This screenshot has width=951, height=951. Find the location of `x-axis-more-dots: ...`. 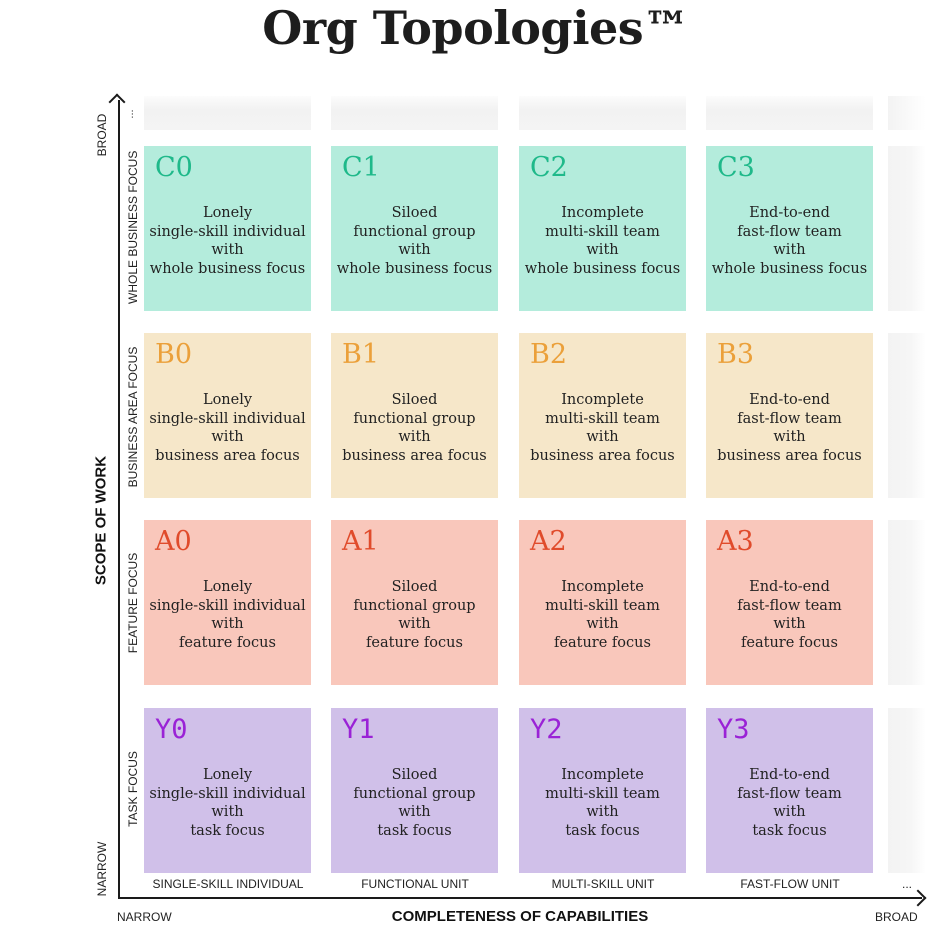

x-axis-more-dots: ... is located at coordinates (906, 884).